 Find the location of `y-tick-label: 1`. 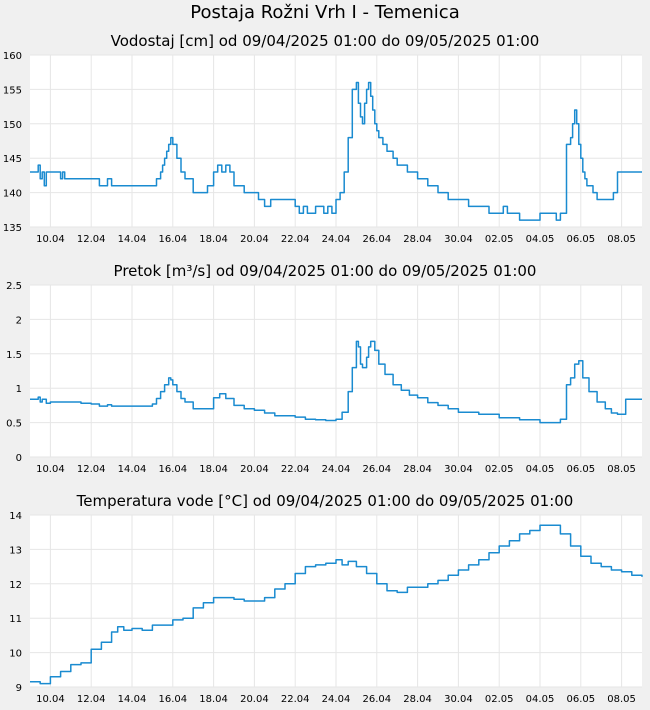

y-tick-label: 1 is located at coordinates (19, 389).